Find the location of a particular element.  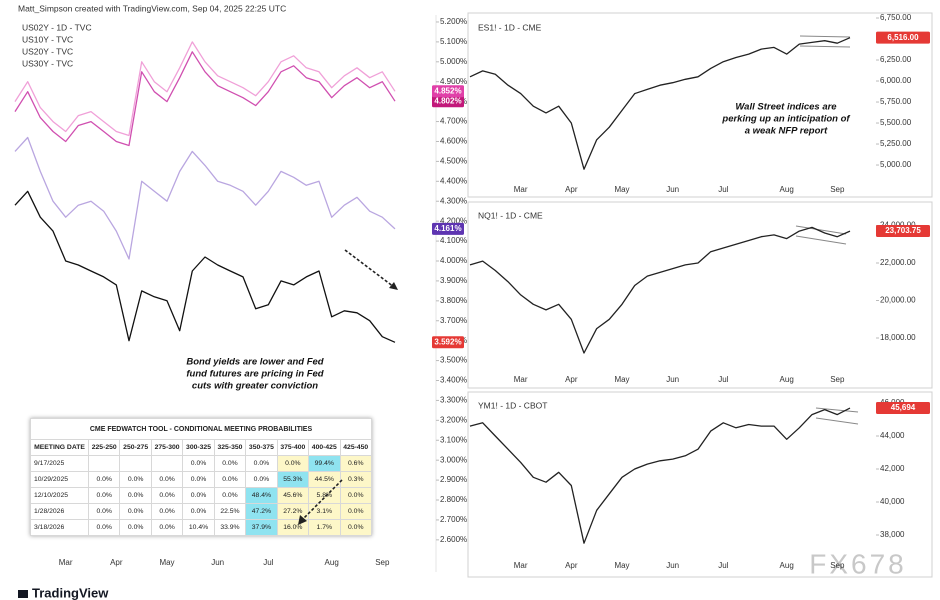

y-tick-label: 3.500% is located at coordinates (453, 360).